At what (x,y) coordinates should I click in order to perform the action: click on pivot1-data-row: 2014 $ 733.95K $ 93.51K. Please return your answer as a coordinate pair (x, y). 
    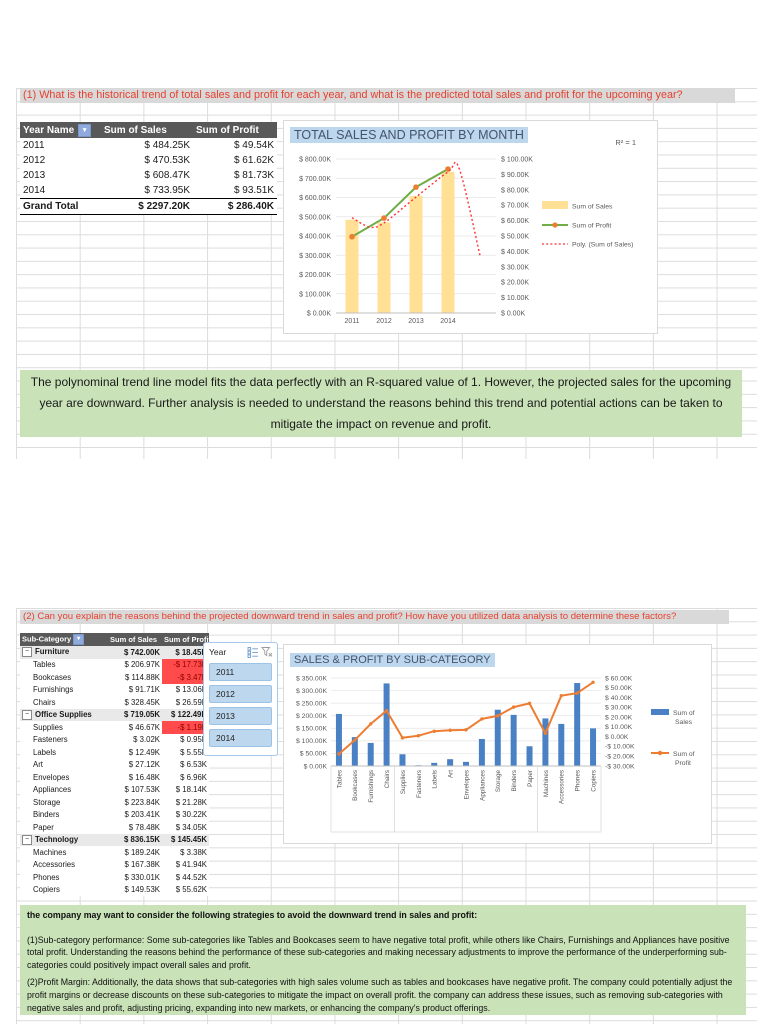
    Looking at the image, I should click on (148, 191).